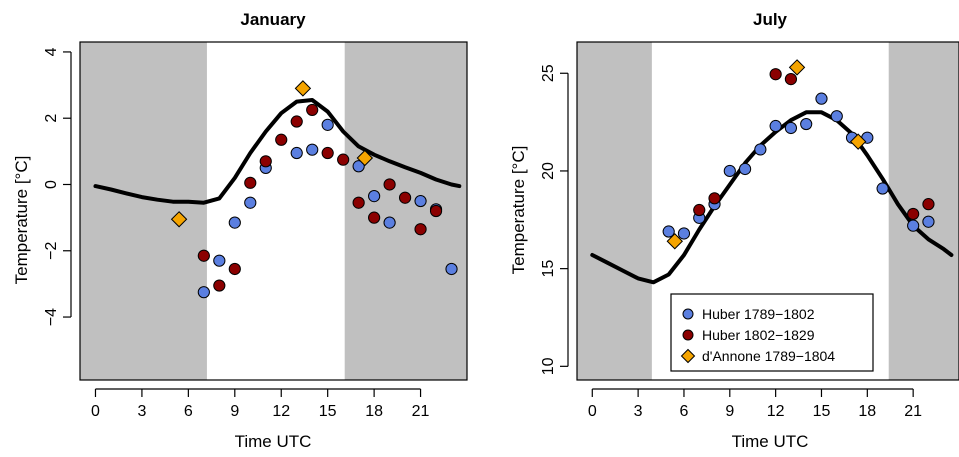 This screenshot has height=457, width=959. What do you see at coordinates (548, 366) in the screenshot?
I see `july-y-tick-label: 10` at bounding box center [548, 366].